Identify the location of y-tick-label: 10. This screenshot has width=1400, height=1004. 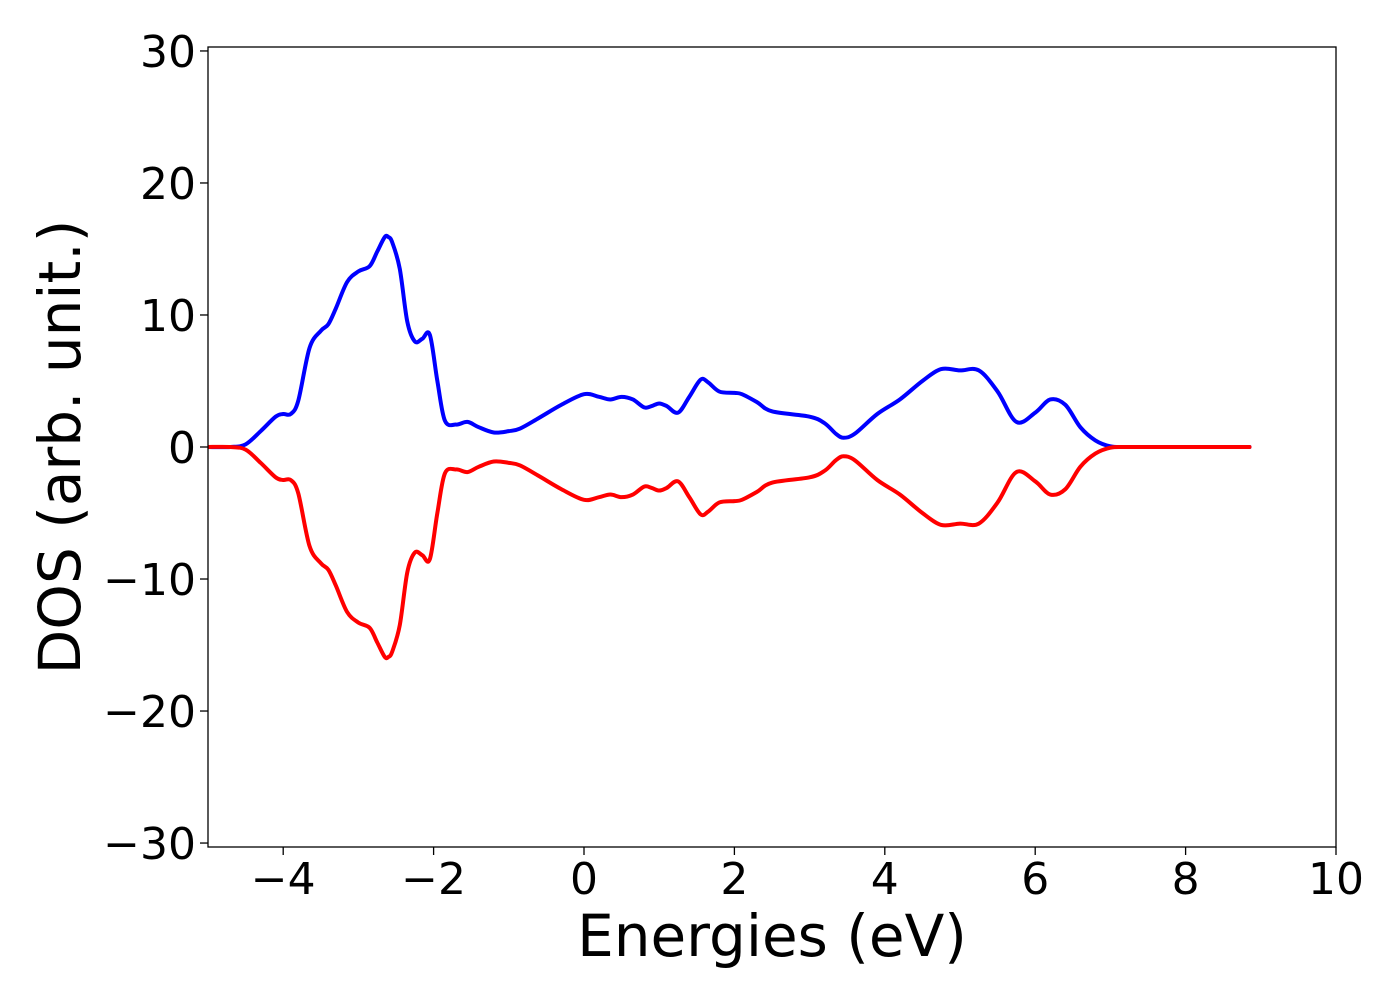
(168, 316).